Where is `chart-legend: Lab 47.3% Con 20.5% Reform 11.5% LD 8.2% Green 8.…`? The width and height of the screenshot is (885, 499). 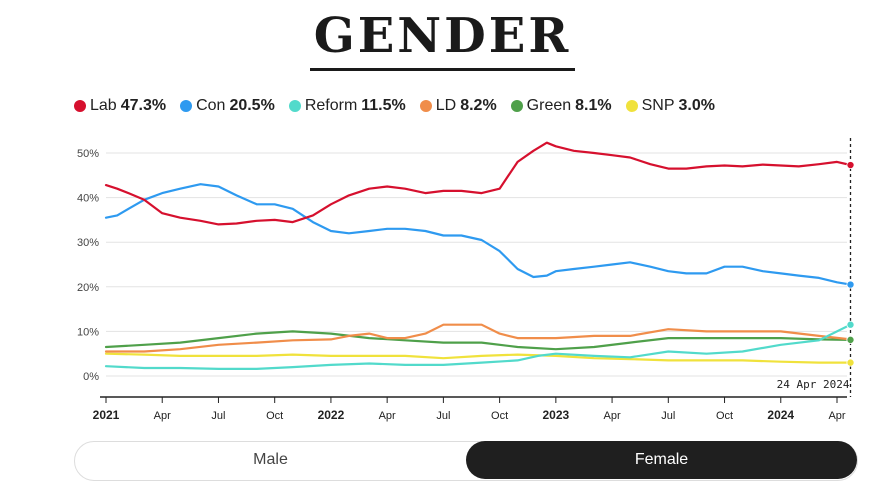 chart-legend: Lab 47.3% Con 20.5% Reform 11.5% LD 8.2% Green 8.… is located at coordinates (394, 106).